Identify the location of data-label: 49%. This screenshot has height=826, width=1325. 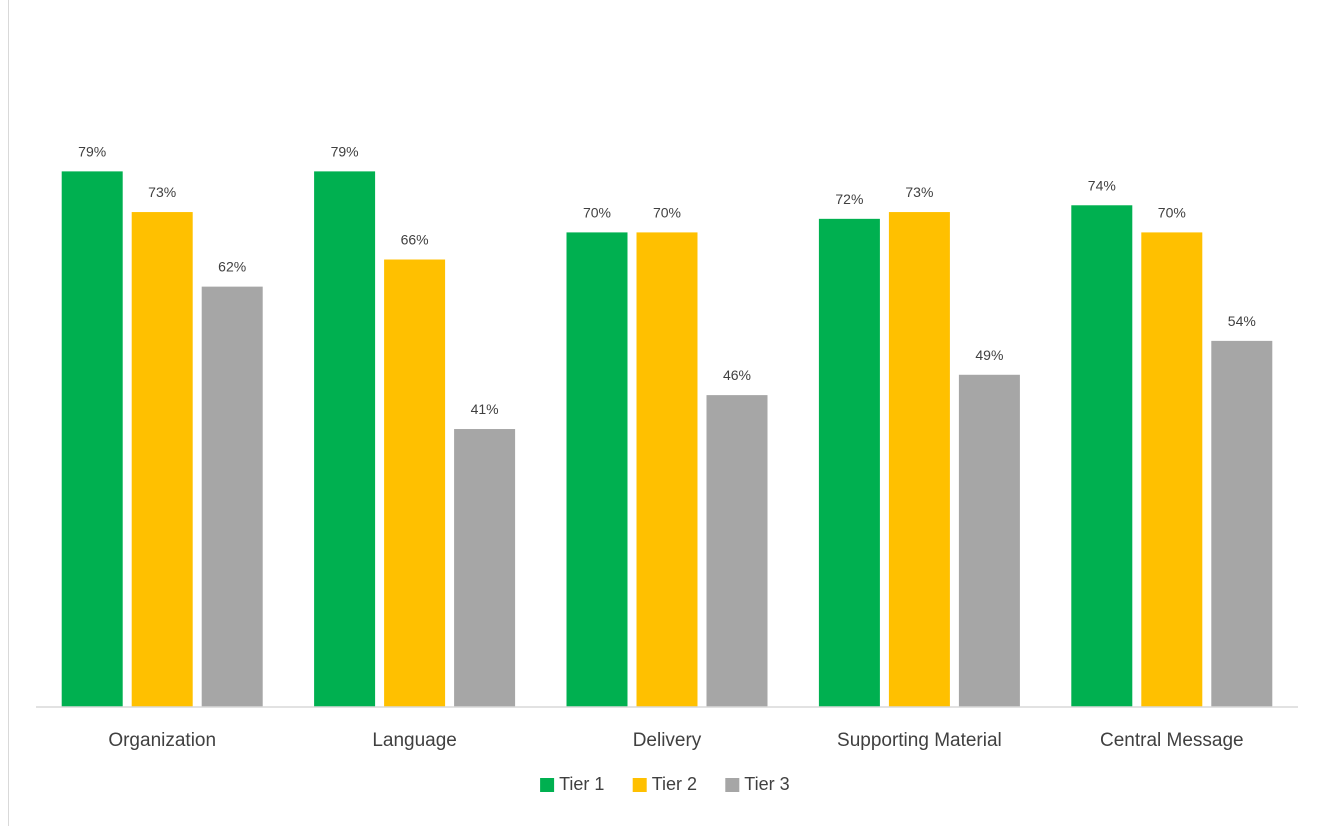
(989, 355).